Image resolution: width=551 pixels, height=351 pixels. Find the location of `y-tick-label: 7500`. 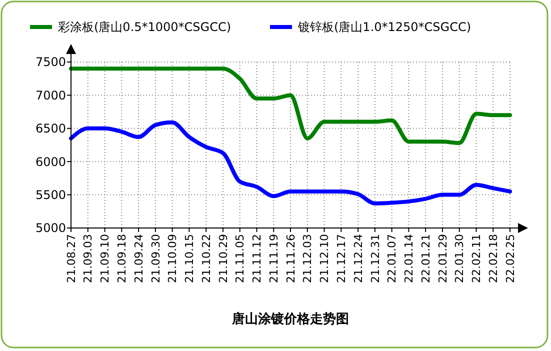

y-tick-label: 7500 is located at coordinates (50, 62).